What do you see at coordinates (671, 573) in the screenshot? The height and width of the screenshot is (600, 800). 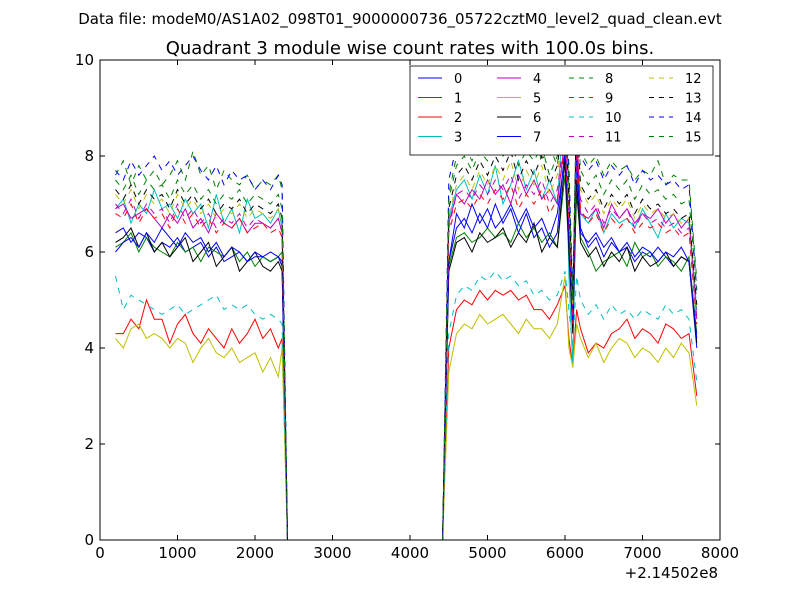 I see `x-offset-label: +2.14502e8` at bounding box center [671, 573].